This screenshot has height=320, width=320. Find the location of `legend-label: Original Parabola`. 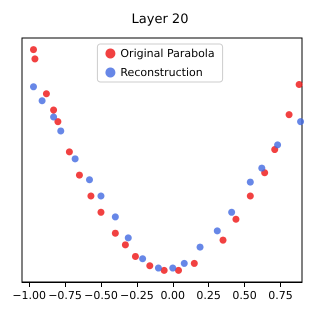

legend-label: Original Parabola is located at coordinates (167, 53).